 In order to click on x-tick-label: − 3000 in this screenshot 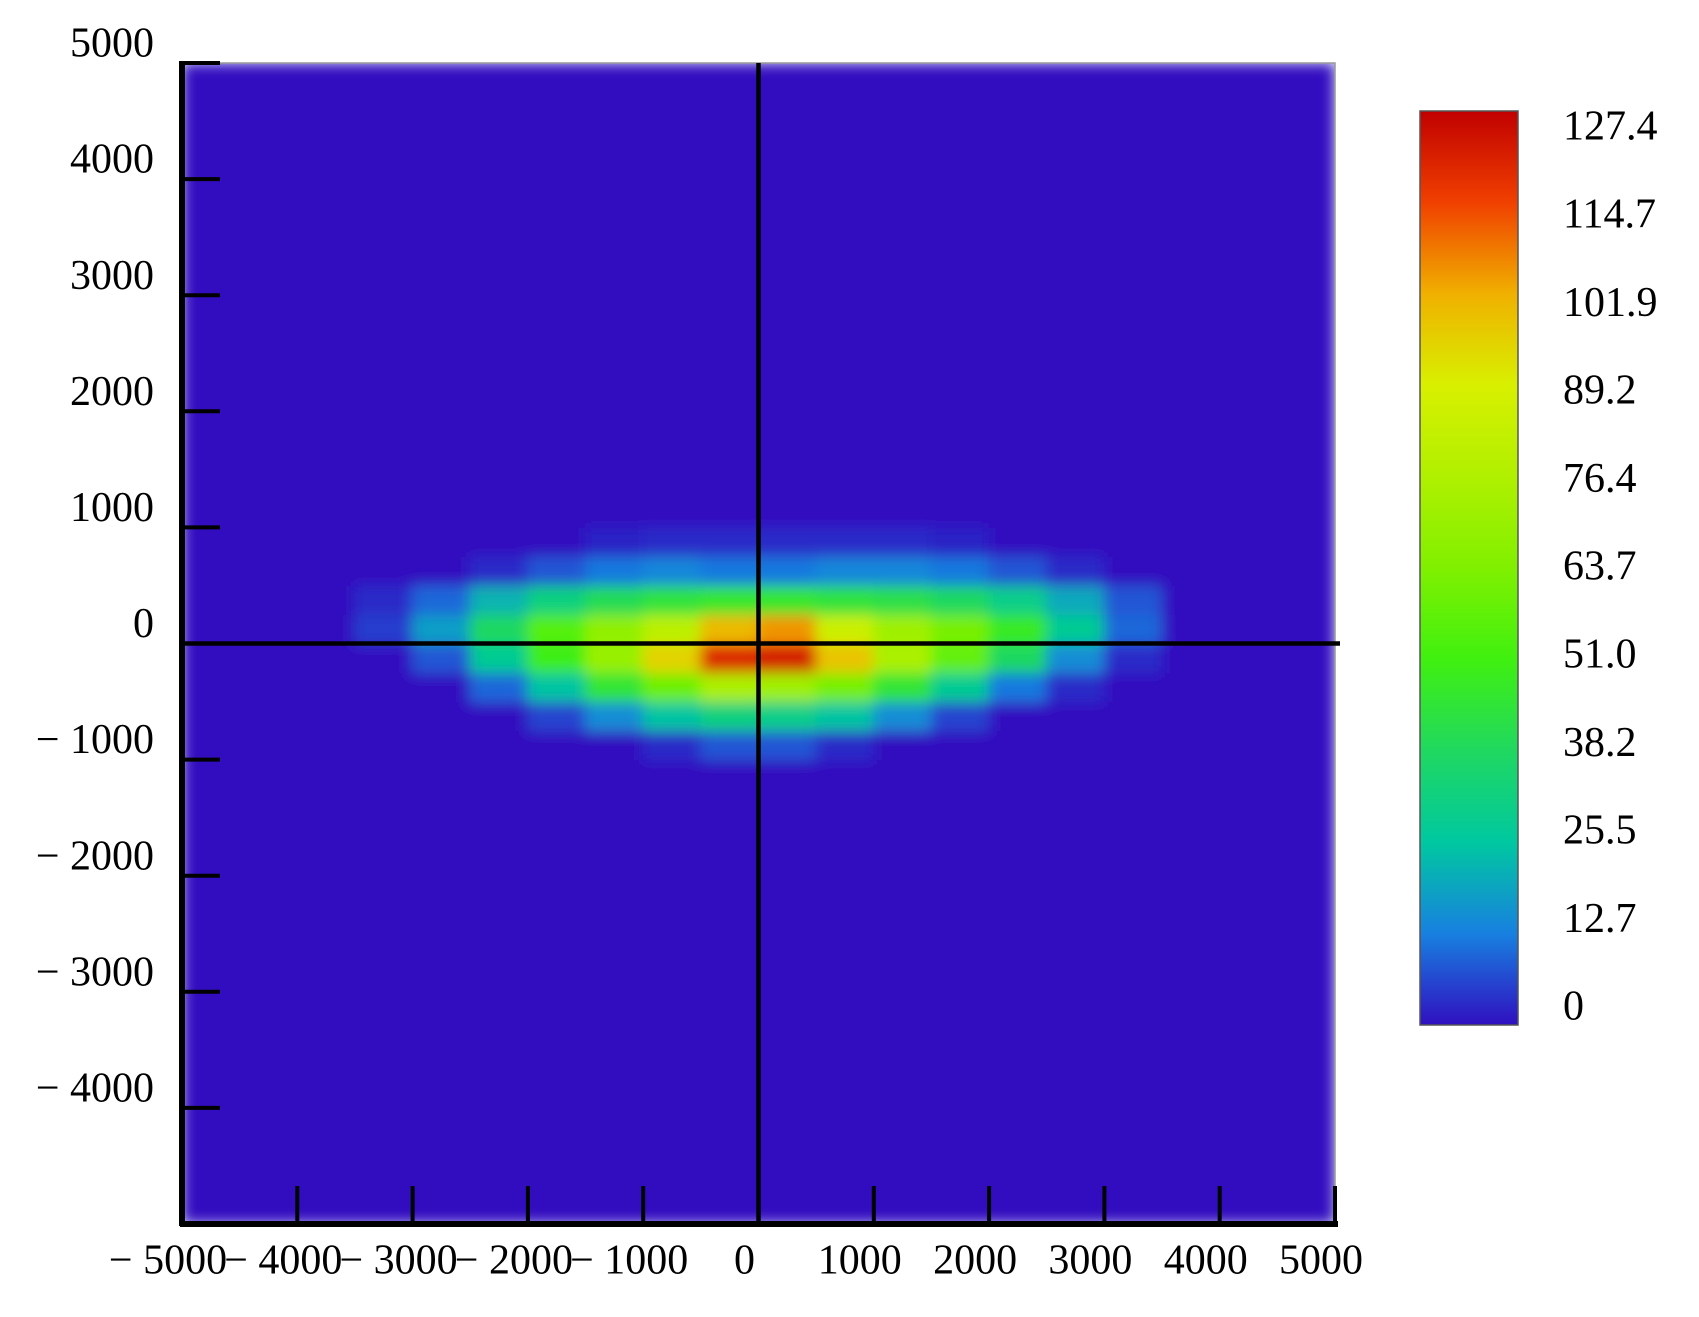, I will do `click(399, 1261)`.